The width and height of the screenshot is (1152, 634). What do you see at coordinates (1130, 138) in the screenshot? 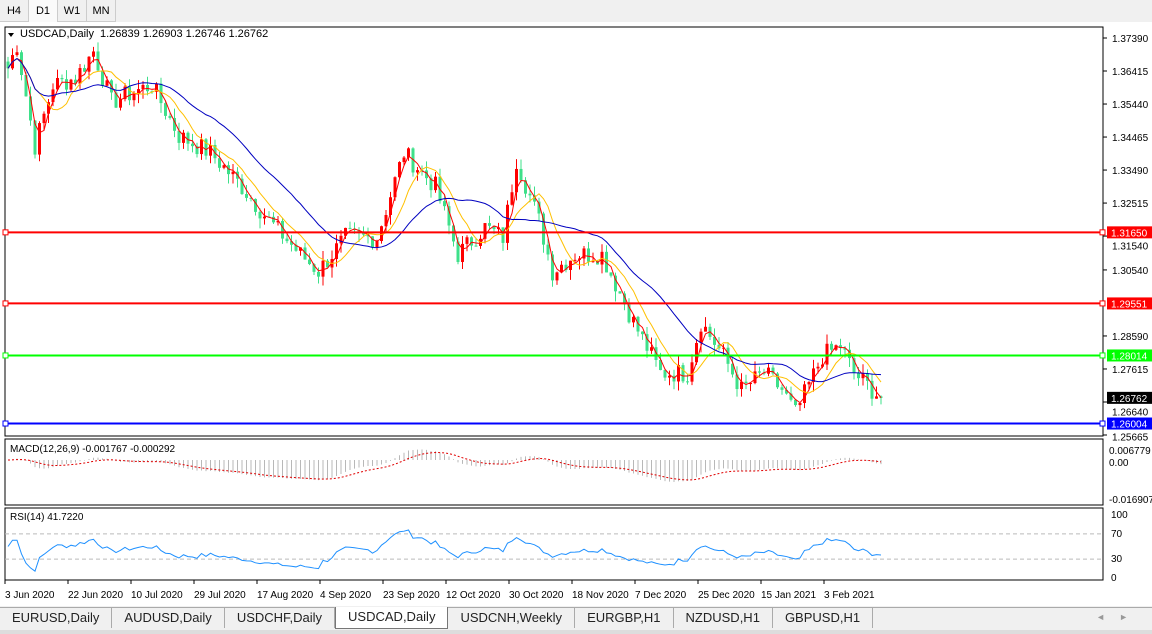
I see `price-tick-label: 1.34465` at bounding box center [1130, 138].